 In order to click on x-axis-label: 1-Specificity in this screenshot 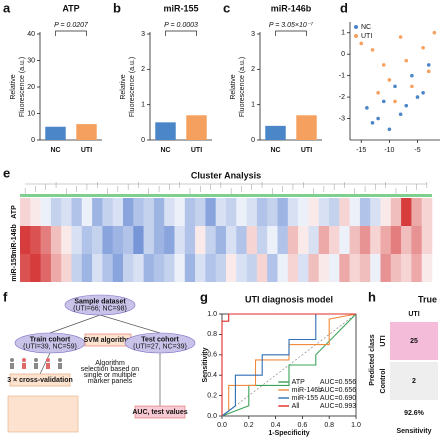, I will do `click(288, 433)`.